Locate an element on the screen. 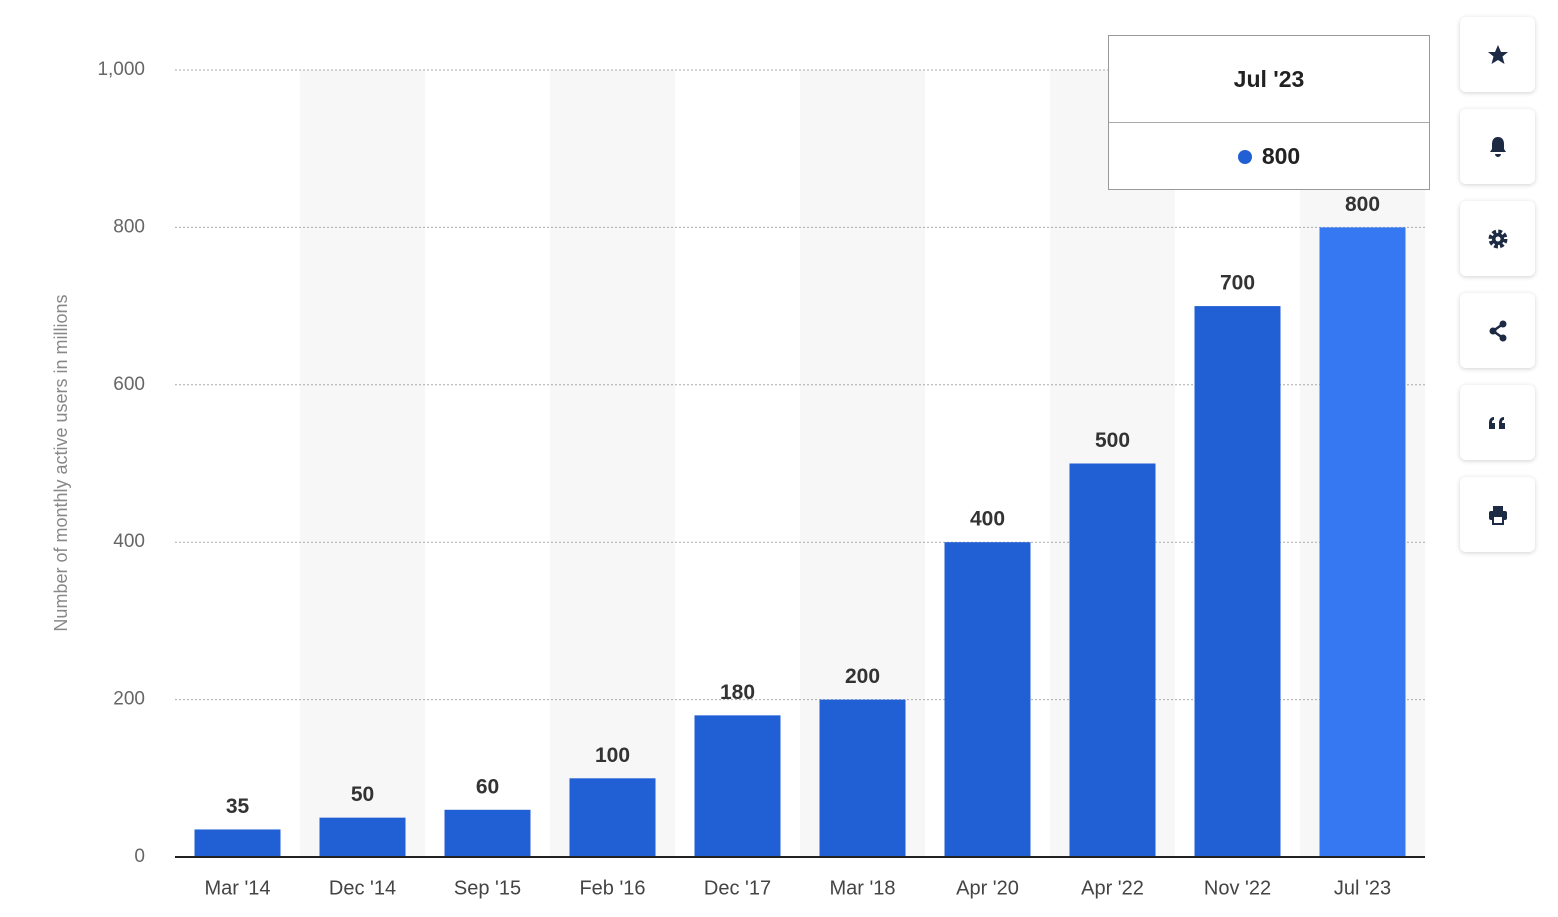 This screenshot has width=1558, height=917. y-tick-label: 800 is located at coordinates (129, 226).